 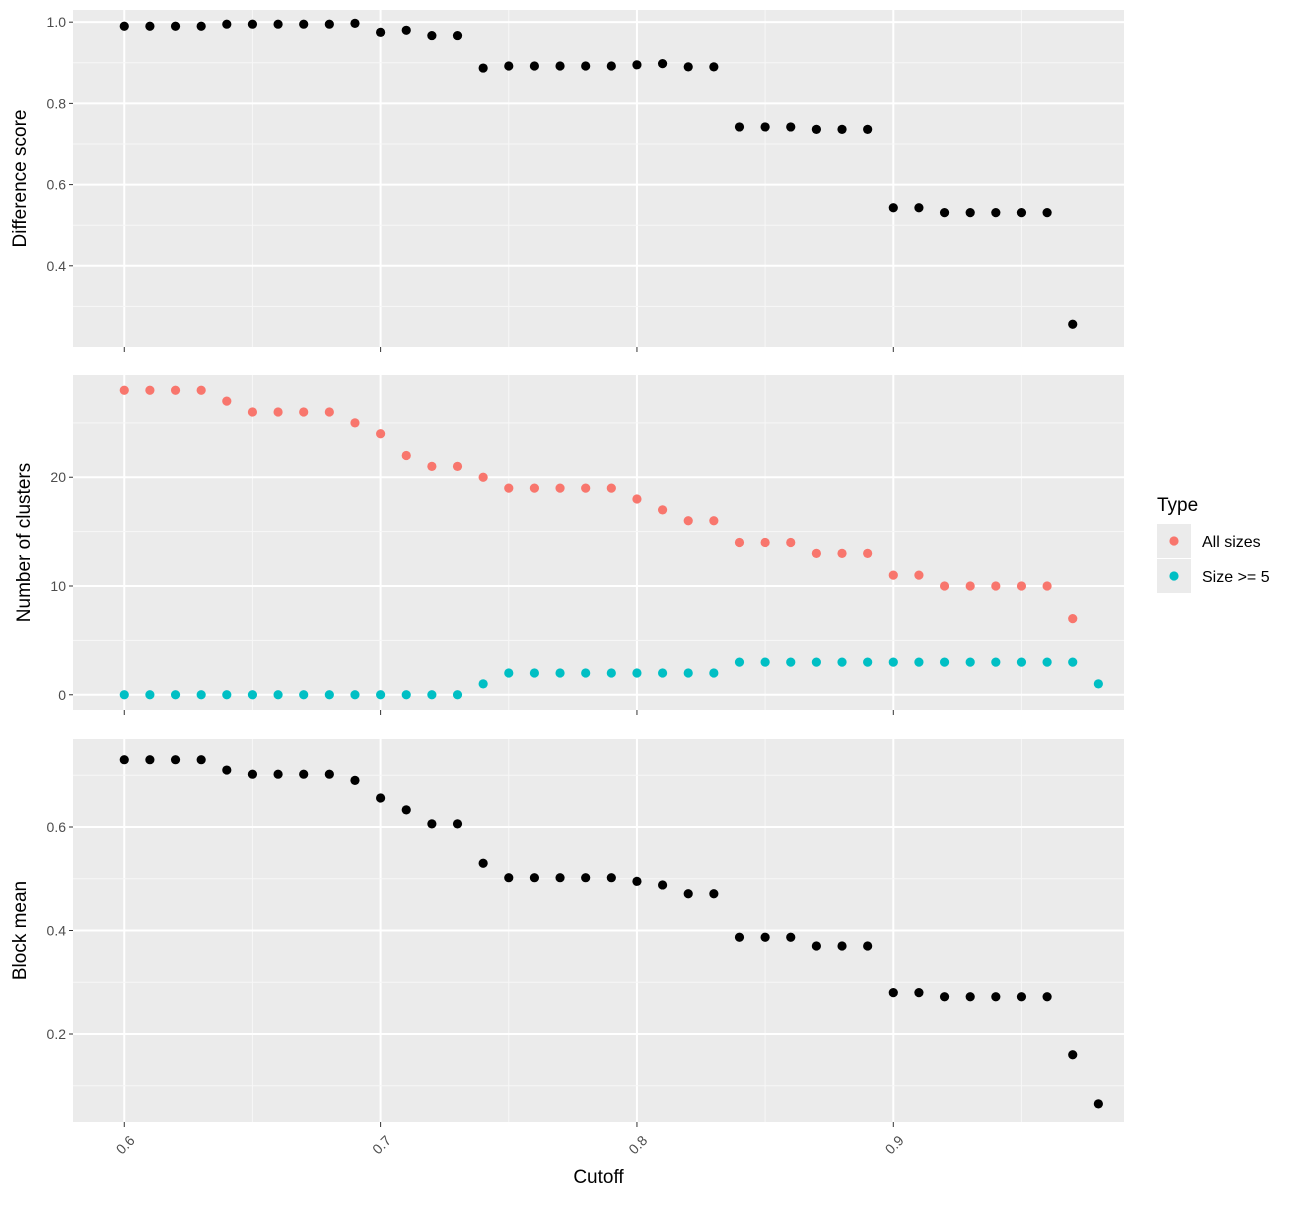 I want to click on y-tick-label: 0.4, so click(x=57, y=931).